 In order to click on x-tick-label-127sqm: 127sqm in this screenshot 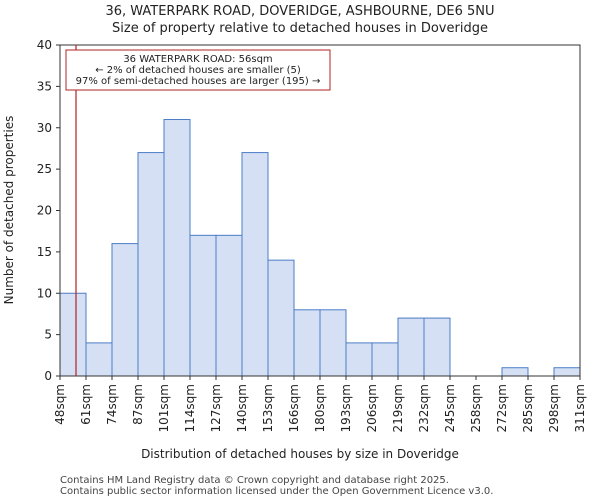, I will do `click(216, 408)`.